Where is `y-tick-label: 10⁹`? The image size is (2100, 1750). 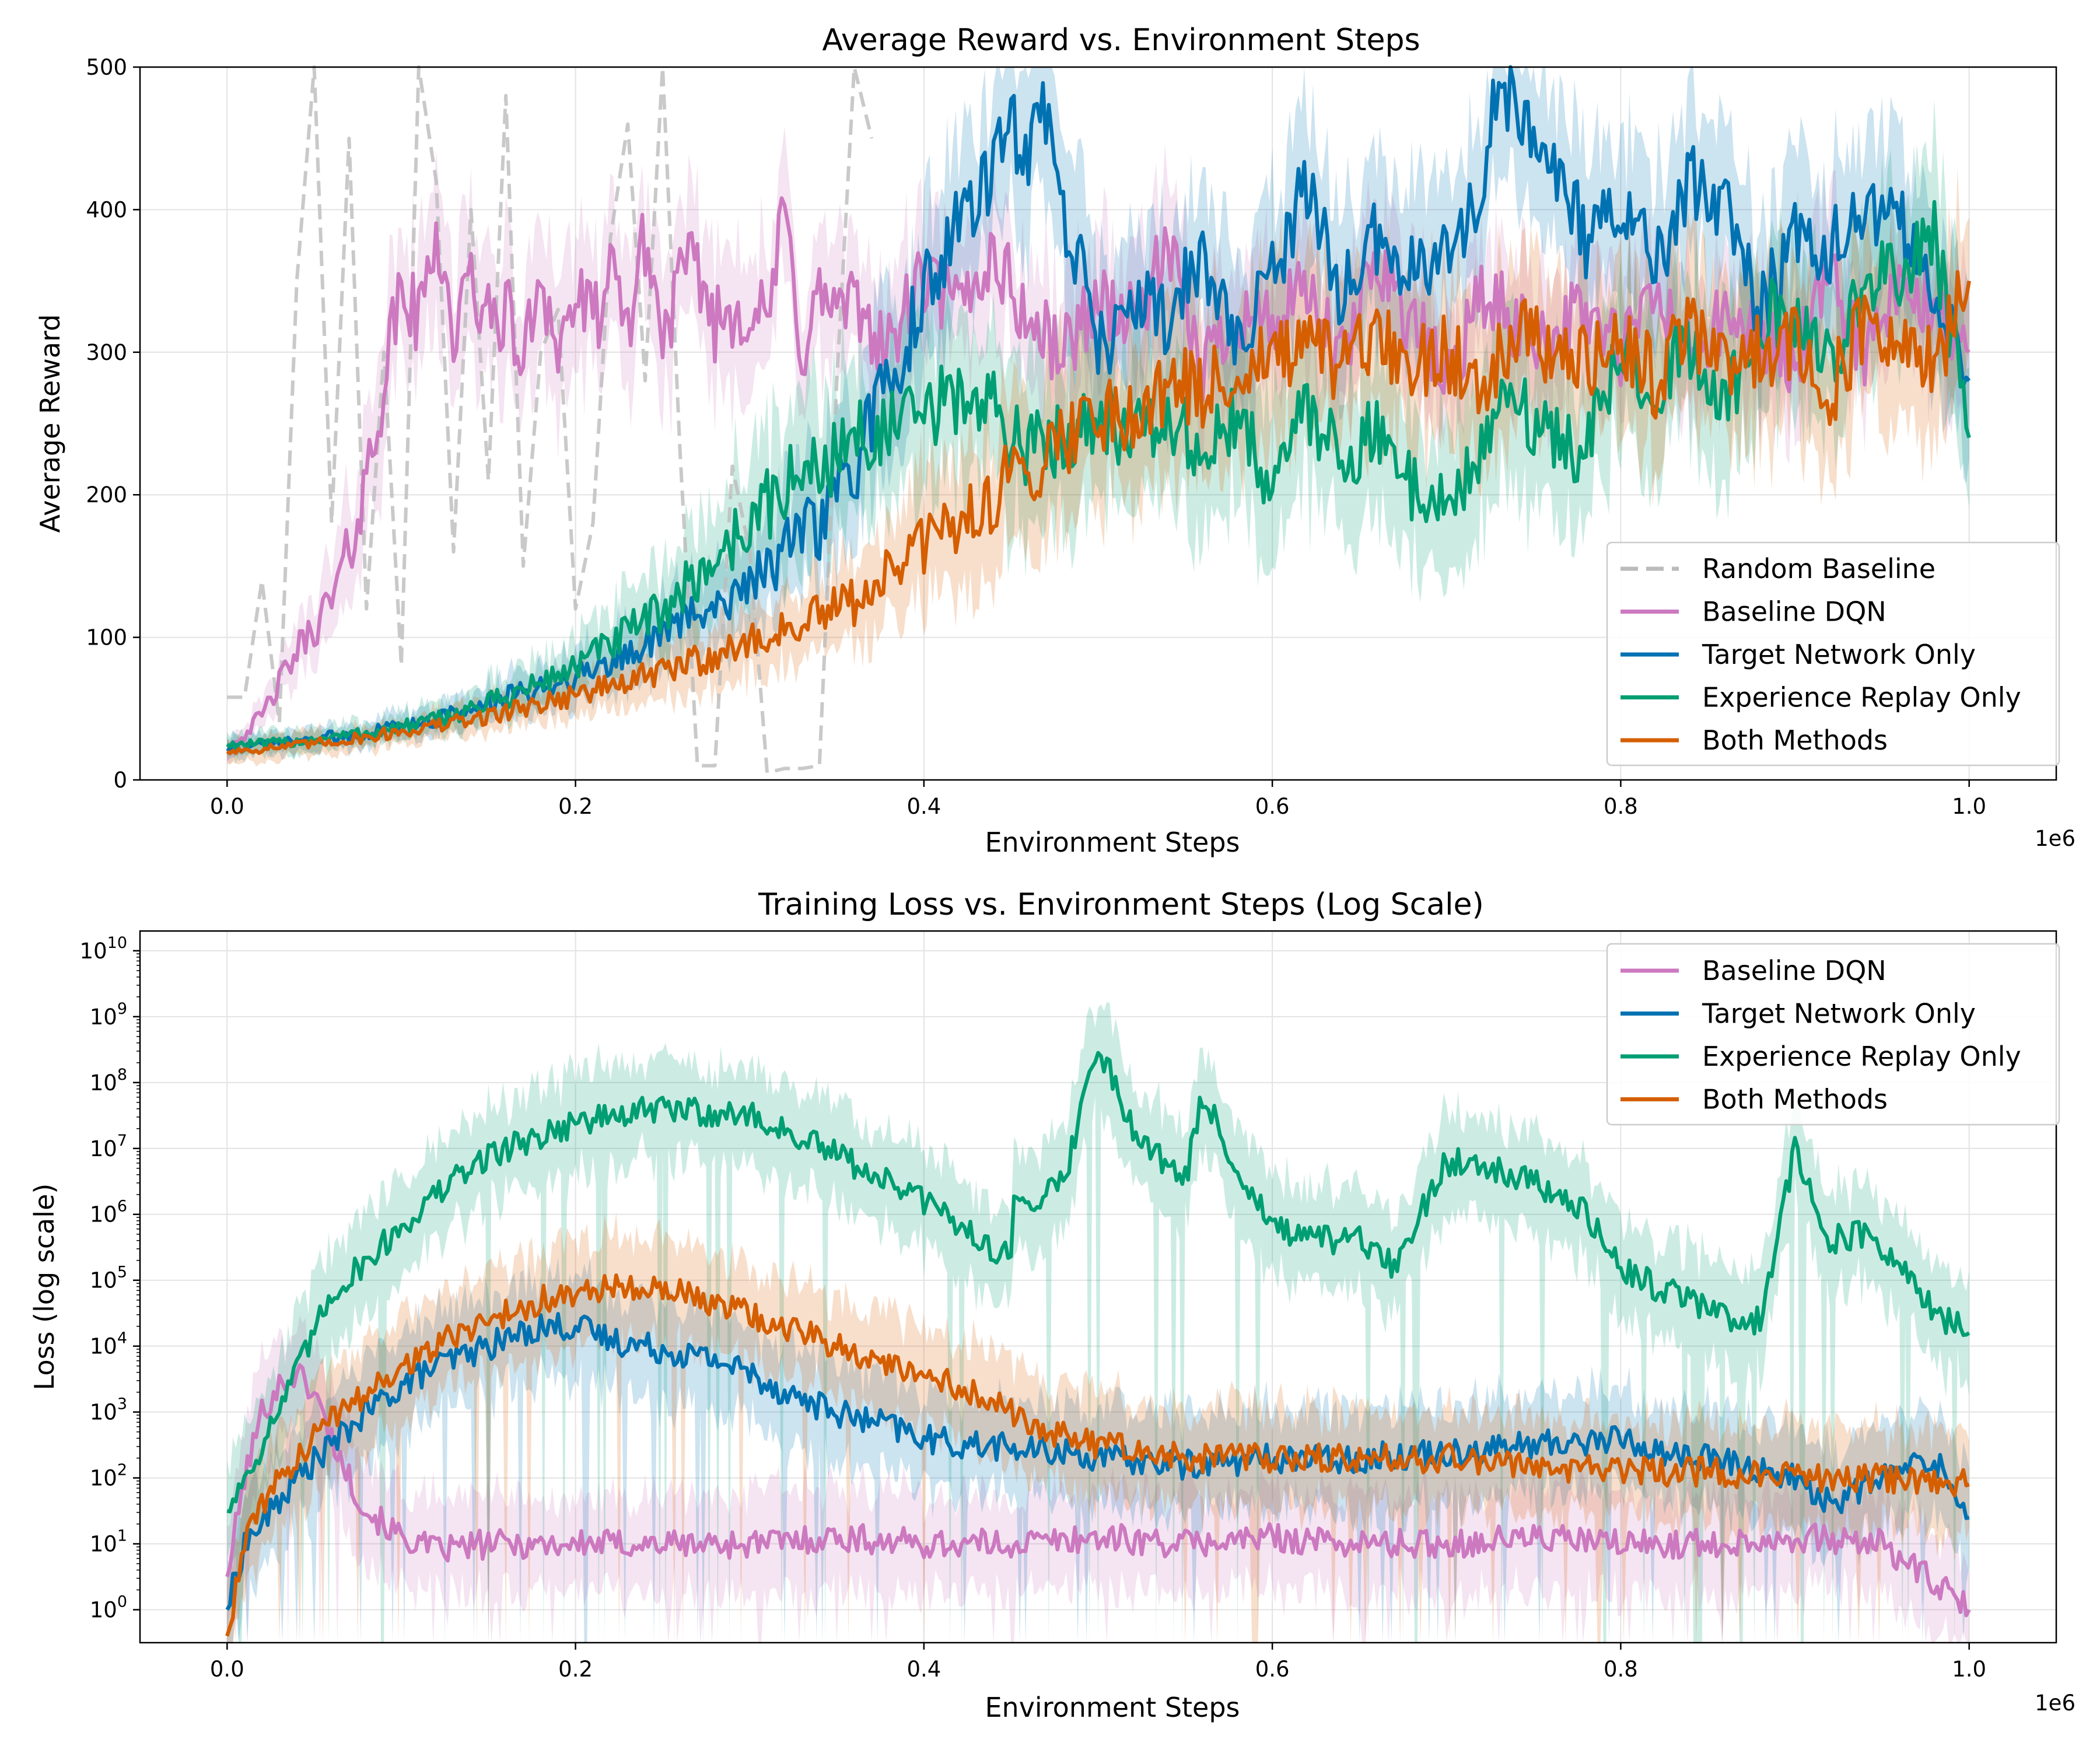 y-tick-label: 10⁹ is located at coordinates (108, 1015).